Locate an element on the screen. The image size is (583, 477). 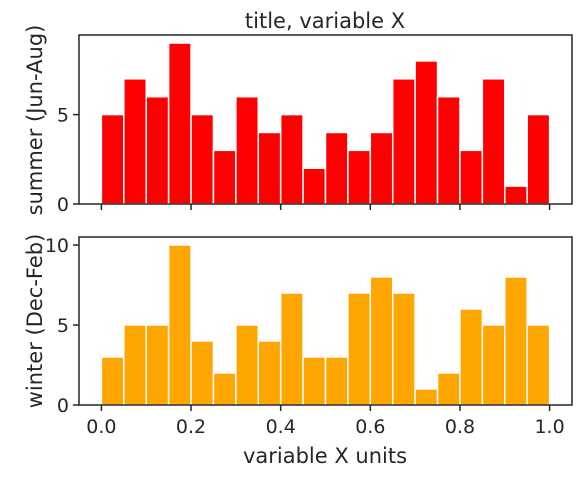
winter-y-ticks: 0 5 10 is located at coordinates (62, 326).